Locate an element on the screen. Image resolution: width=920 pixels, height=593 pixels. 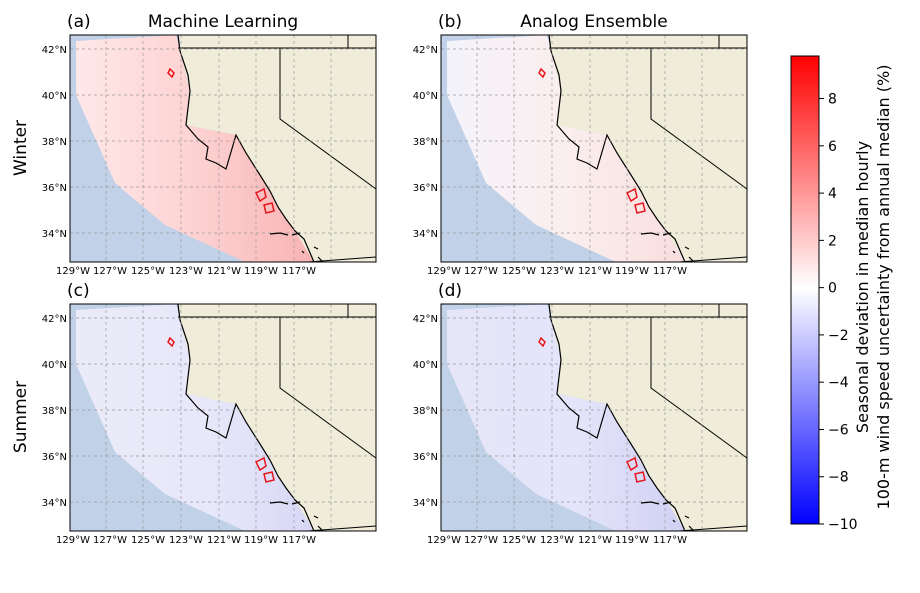
colorbar-ticks: 8 6 4 2 0 −2 −4 −6 −8 −10 is located at coordinates (838, 312).